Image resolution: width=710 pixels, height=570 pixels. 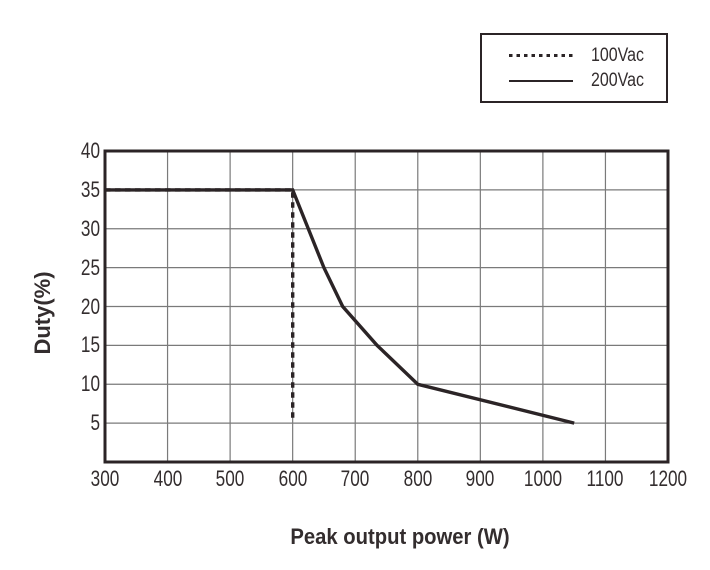 I want to click on y-tick-label: 25, so click(x=90, y=267).